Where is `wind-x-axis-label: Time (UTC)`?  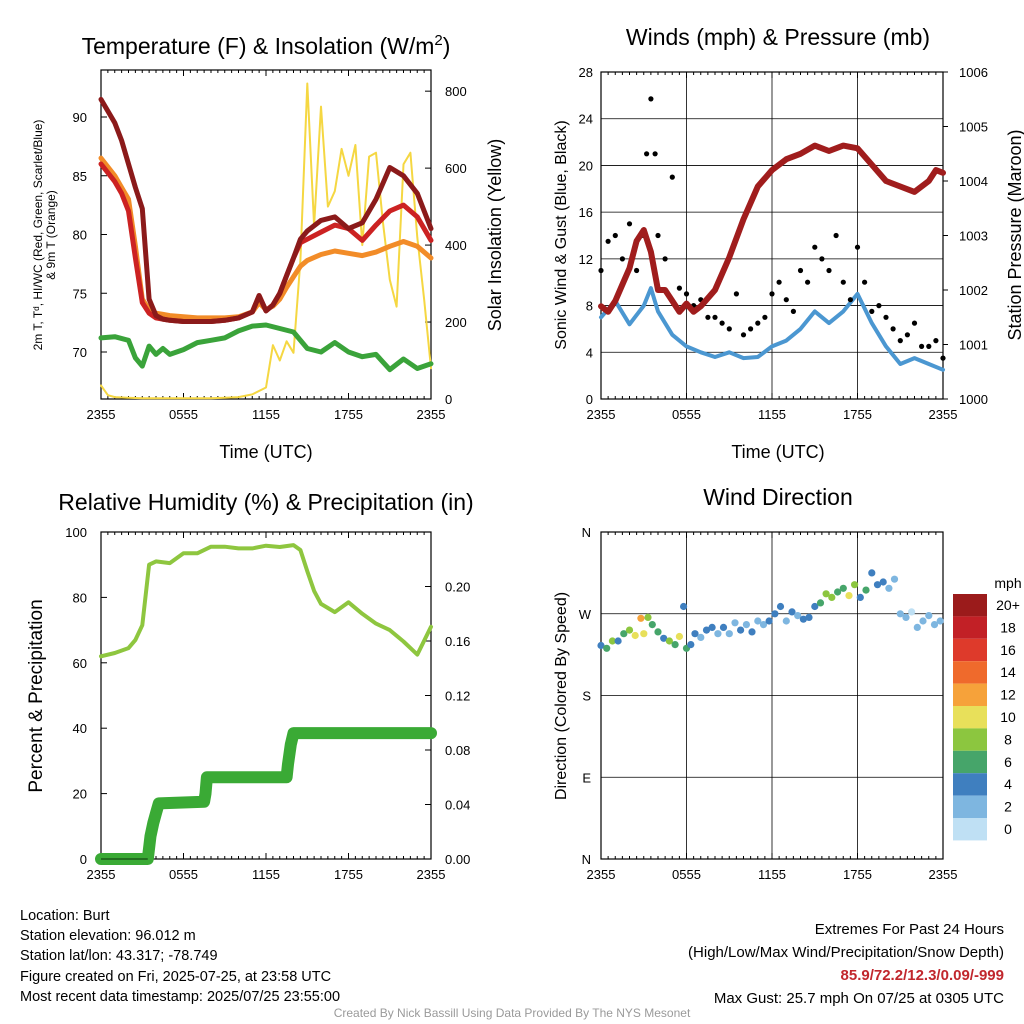
wind-x-axis-label: Time (UTC) is located at coordinates (777, 452).